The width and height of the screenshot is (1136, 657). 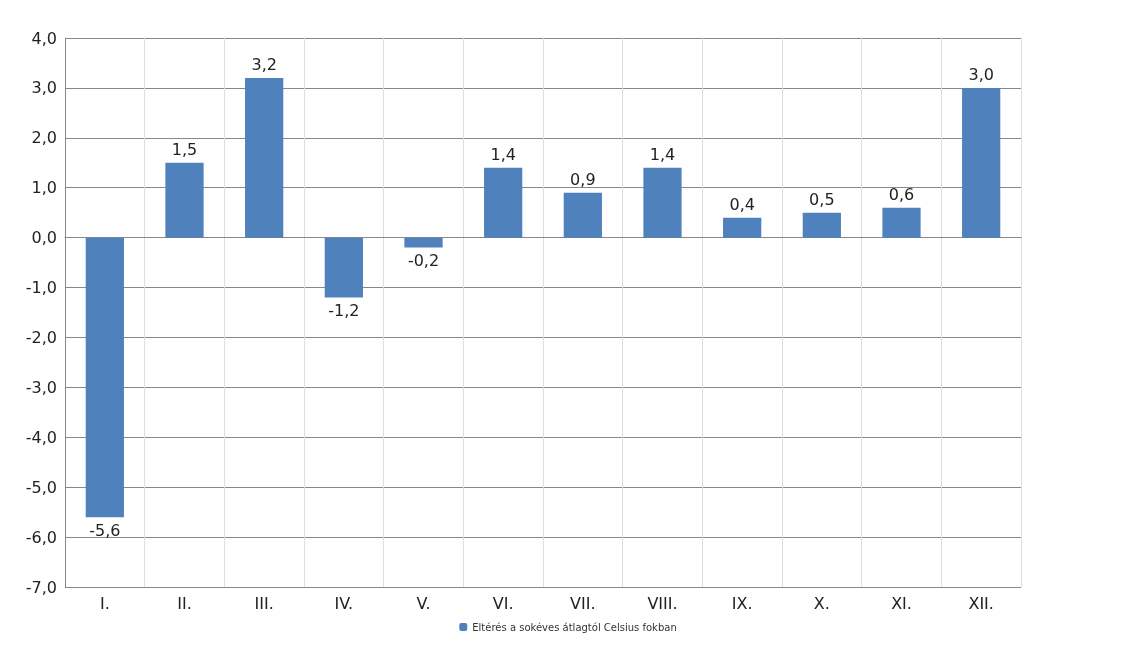 I want to click on x-tick-label: XII., so click(x=981, y=603).